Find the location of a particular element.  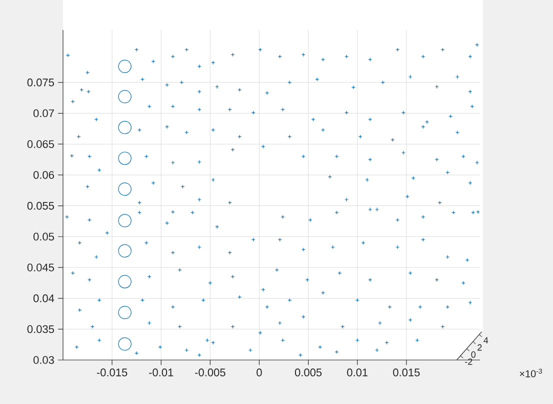

annotation: -2 is located at coordinates (468, 361).